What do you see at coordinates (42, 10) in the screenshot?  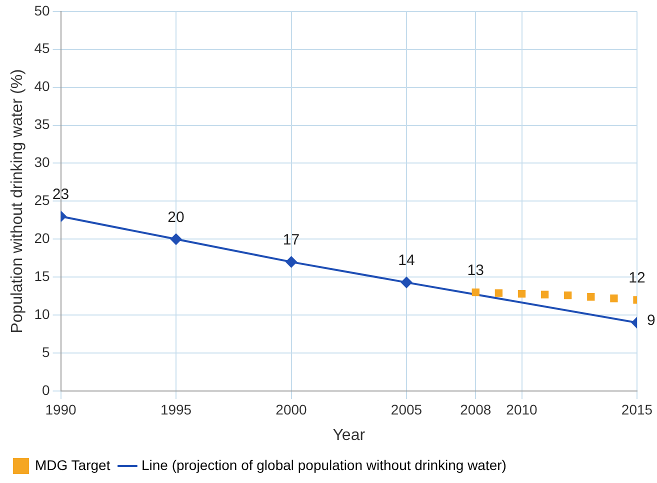 I see `y-tick-label: 50` at bounding box center [42, 10].